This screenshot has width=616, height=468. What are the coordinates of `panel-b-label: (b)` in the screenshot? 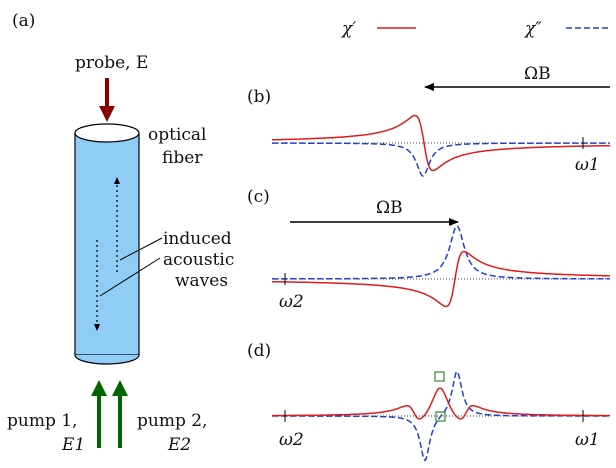 It's located at (259, 97).